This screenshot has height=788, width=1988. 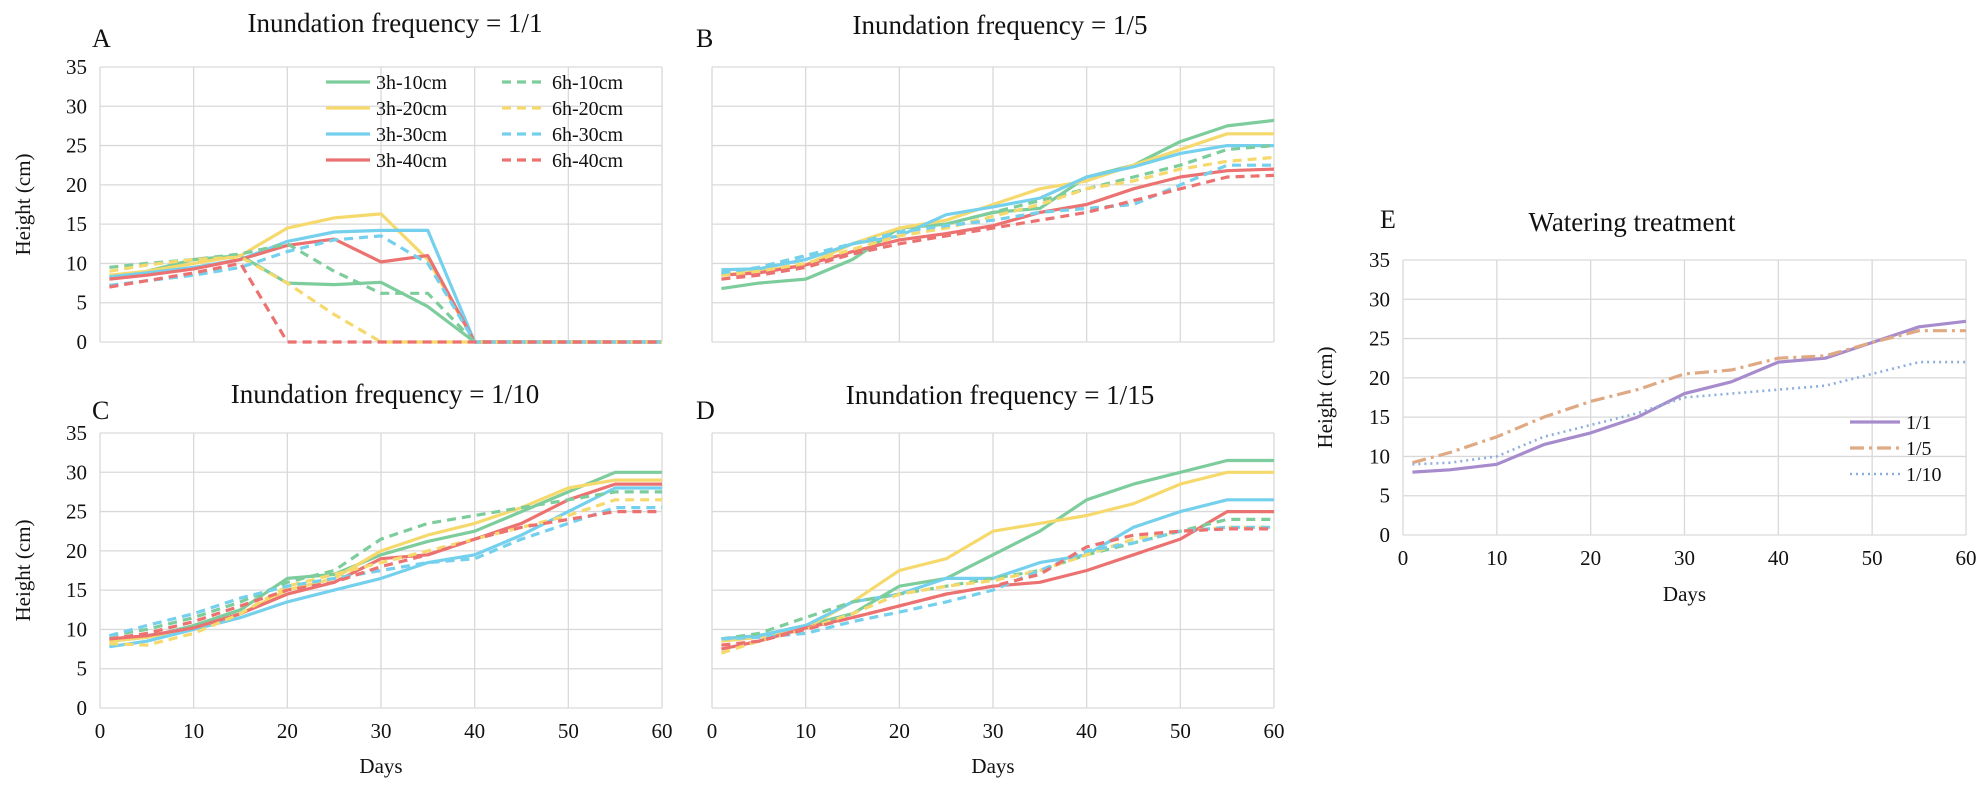 What do you see at coordinates (1632, 222) in the screenshot?
I see `panel-title: Watering treatment` at bounding box center [1632, 222].